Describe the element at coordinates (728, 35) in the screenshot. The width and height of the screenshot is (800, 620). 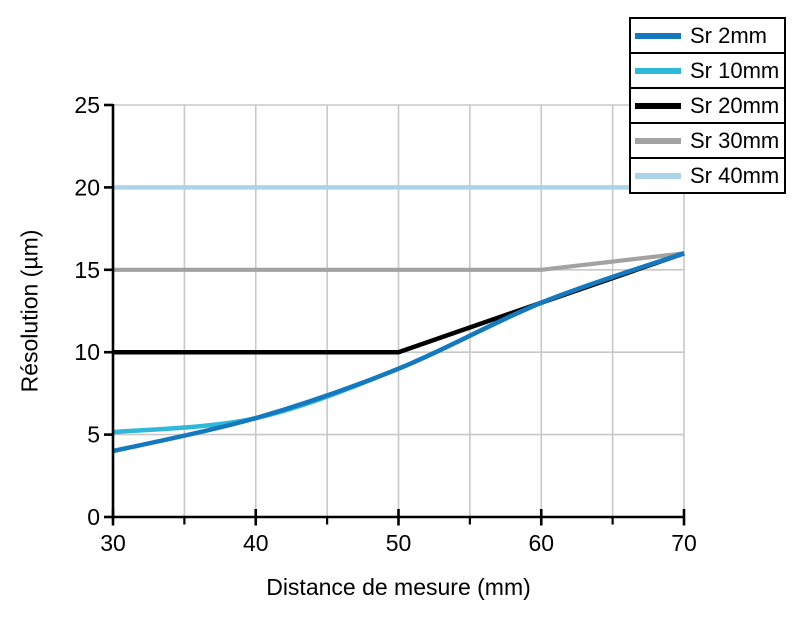
I see `legend-label-sr-2mm: Sr 2mm` at that location.